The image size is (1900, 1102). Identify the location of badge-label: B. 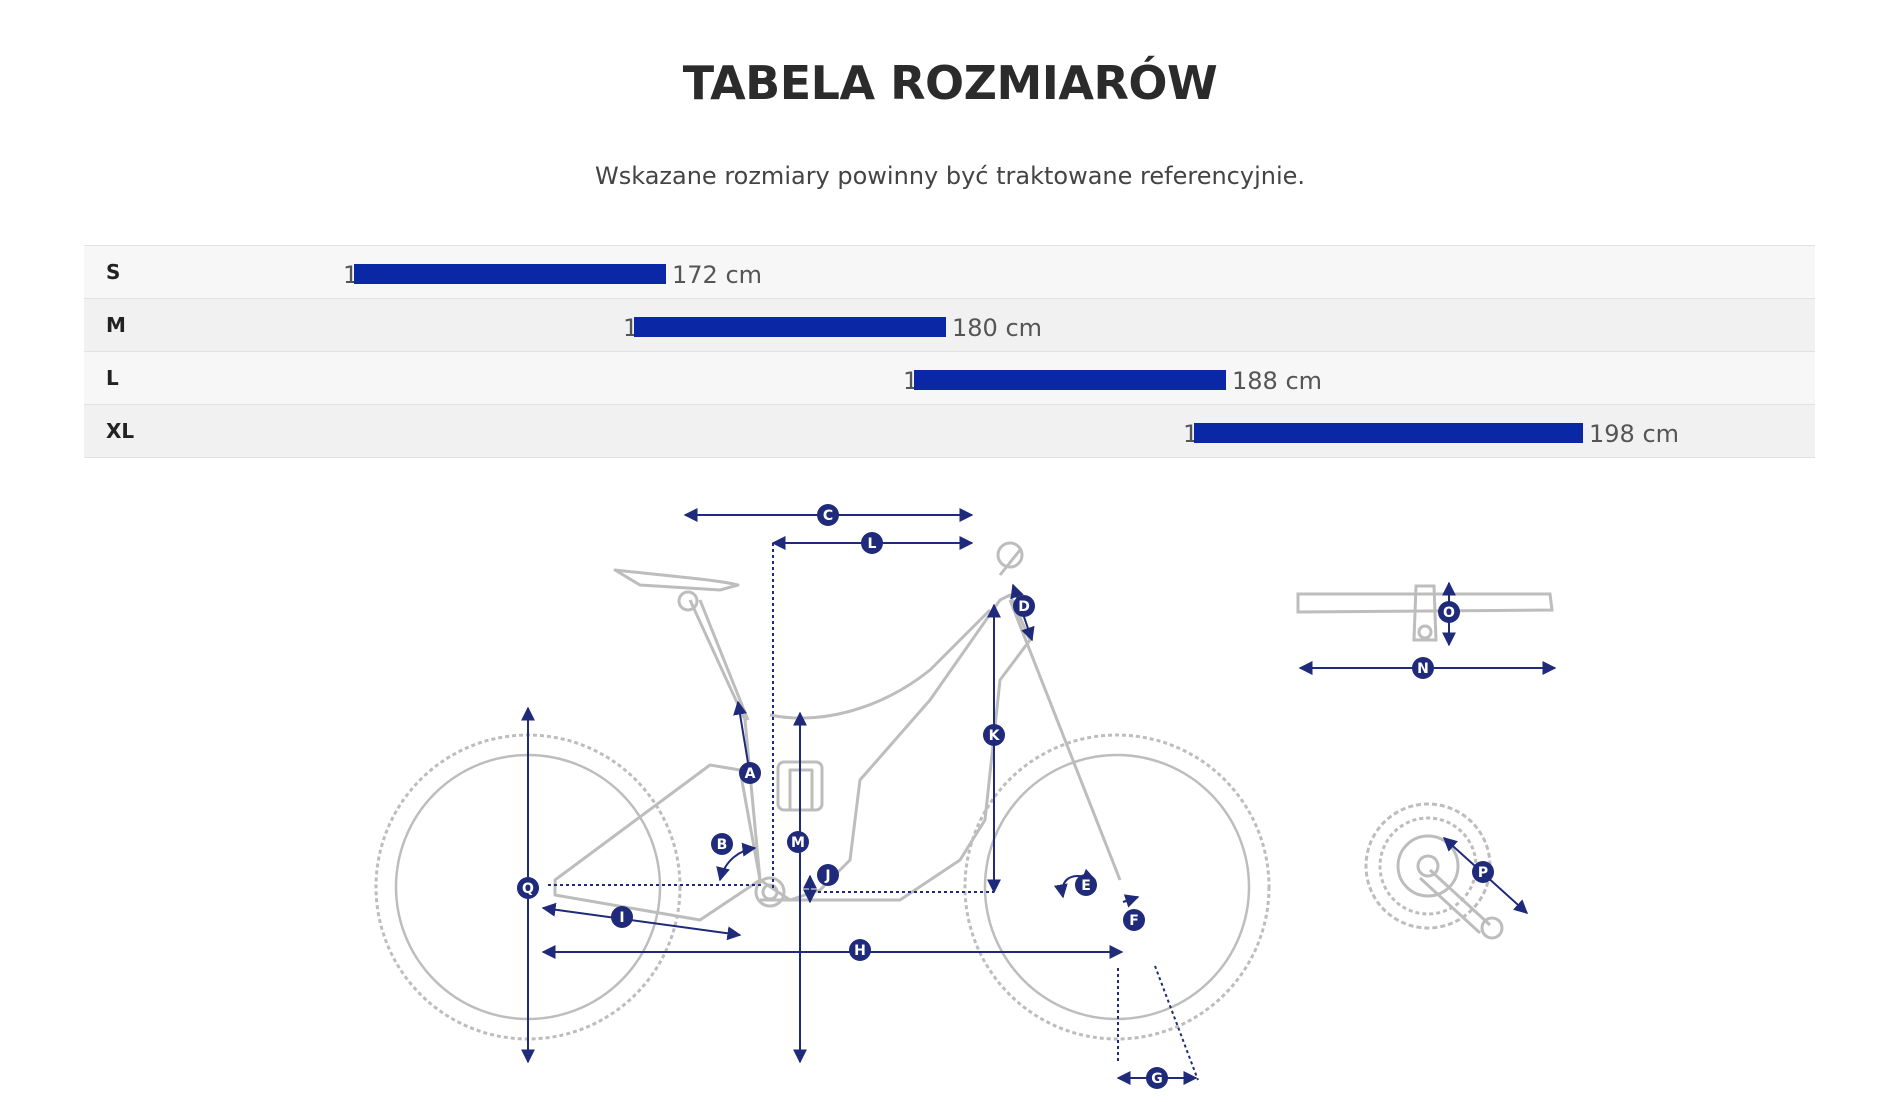
(722, 845).